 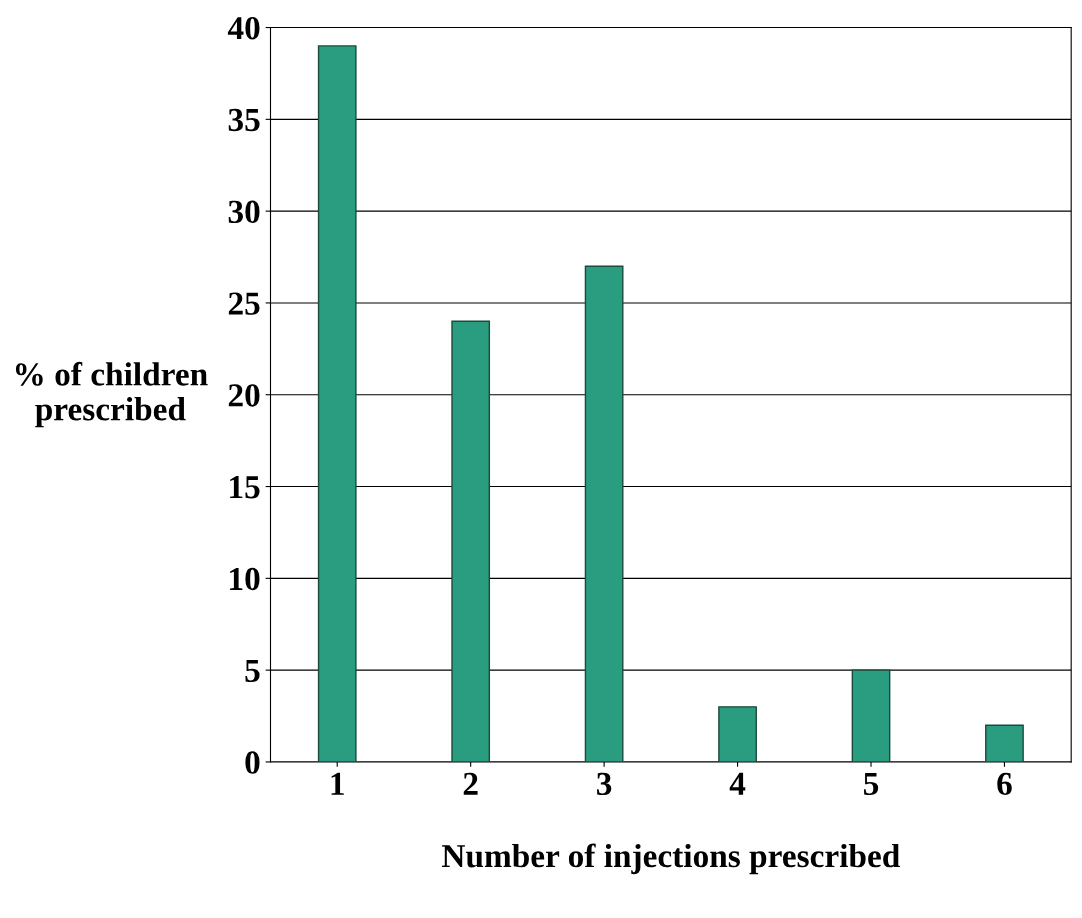 I want to click on x-tick-label: 3, so click(x=604, y=784).